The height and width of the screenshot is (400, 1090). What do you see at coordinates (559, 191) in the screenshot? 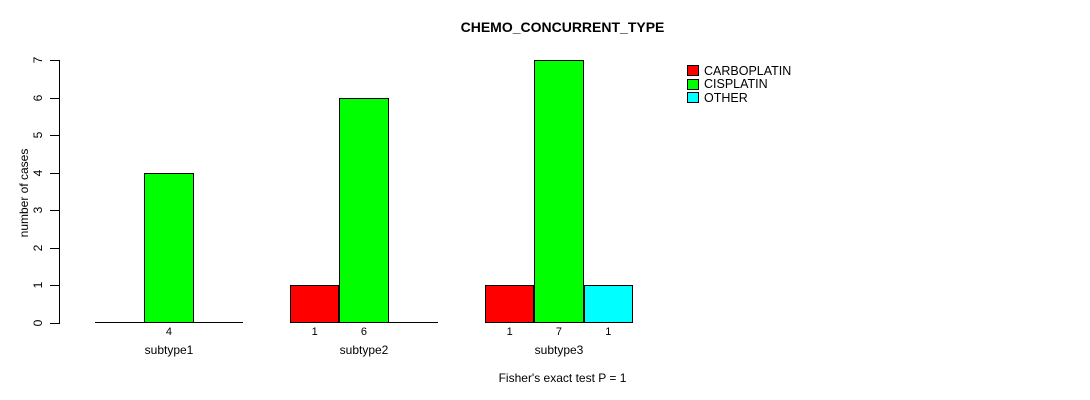
I see `bar-cisplatin-subtype3` at bounding box center [559, 191].